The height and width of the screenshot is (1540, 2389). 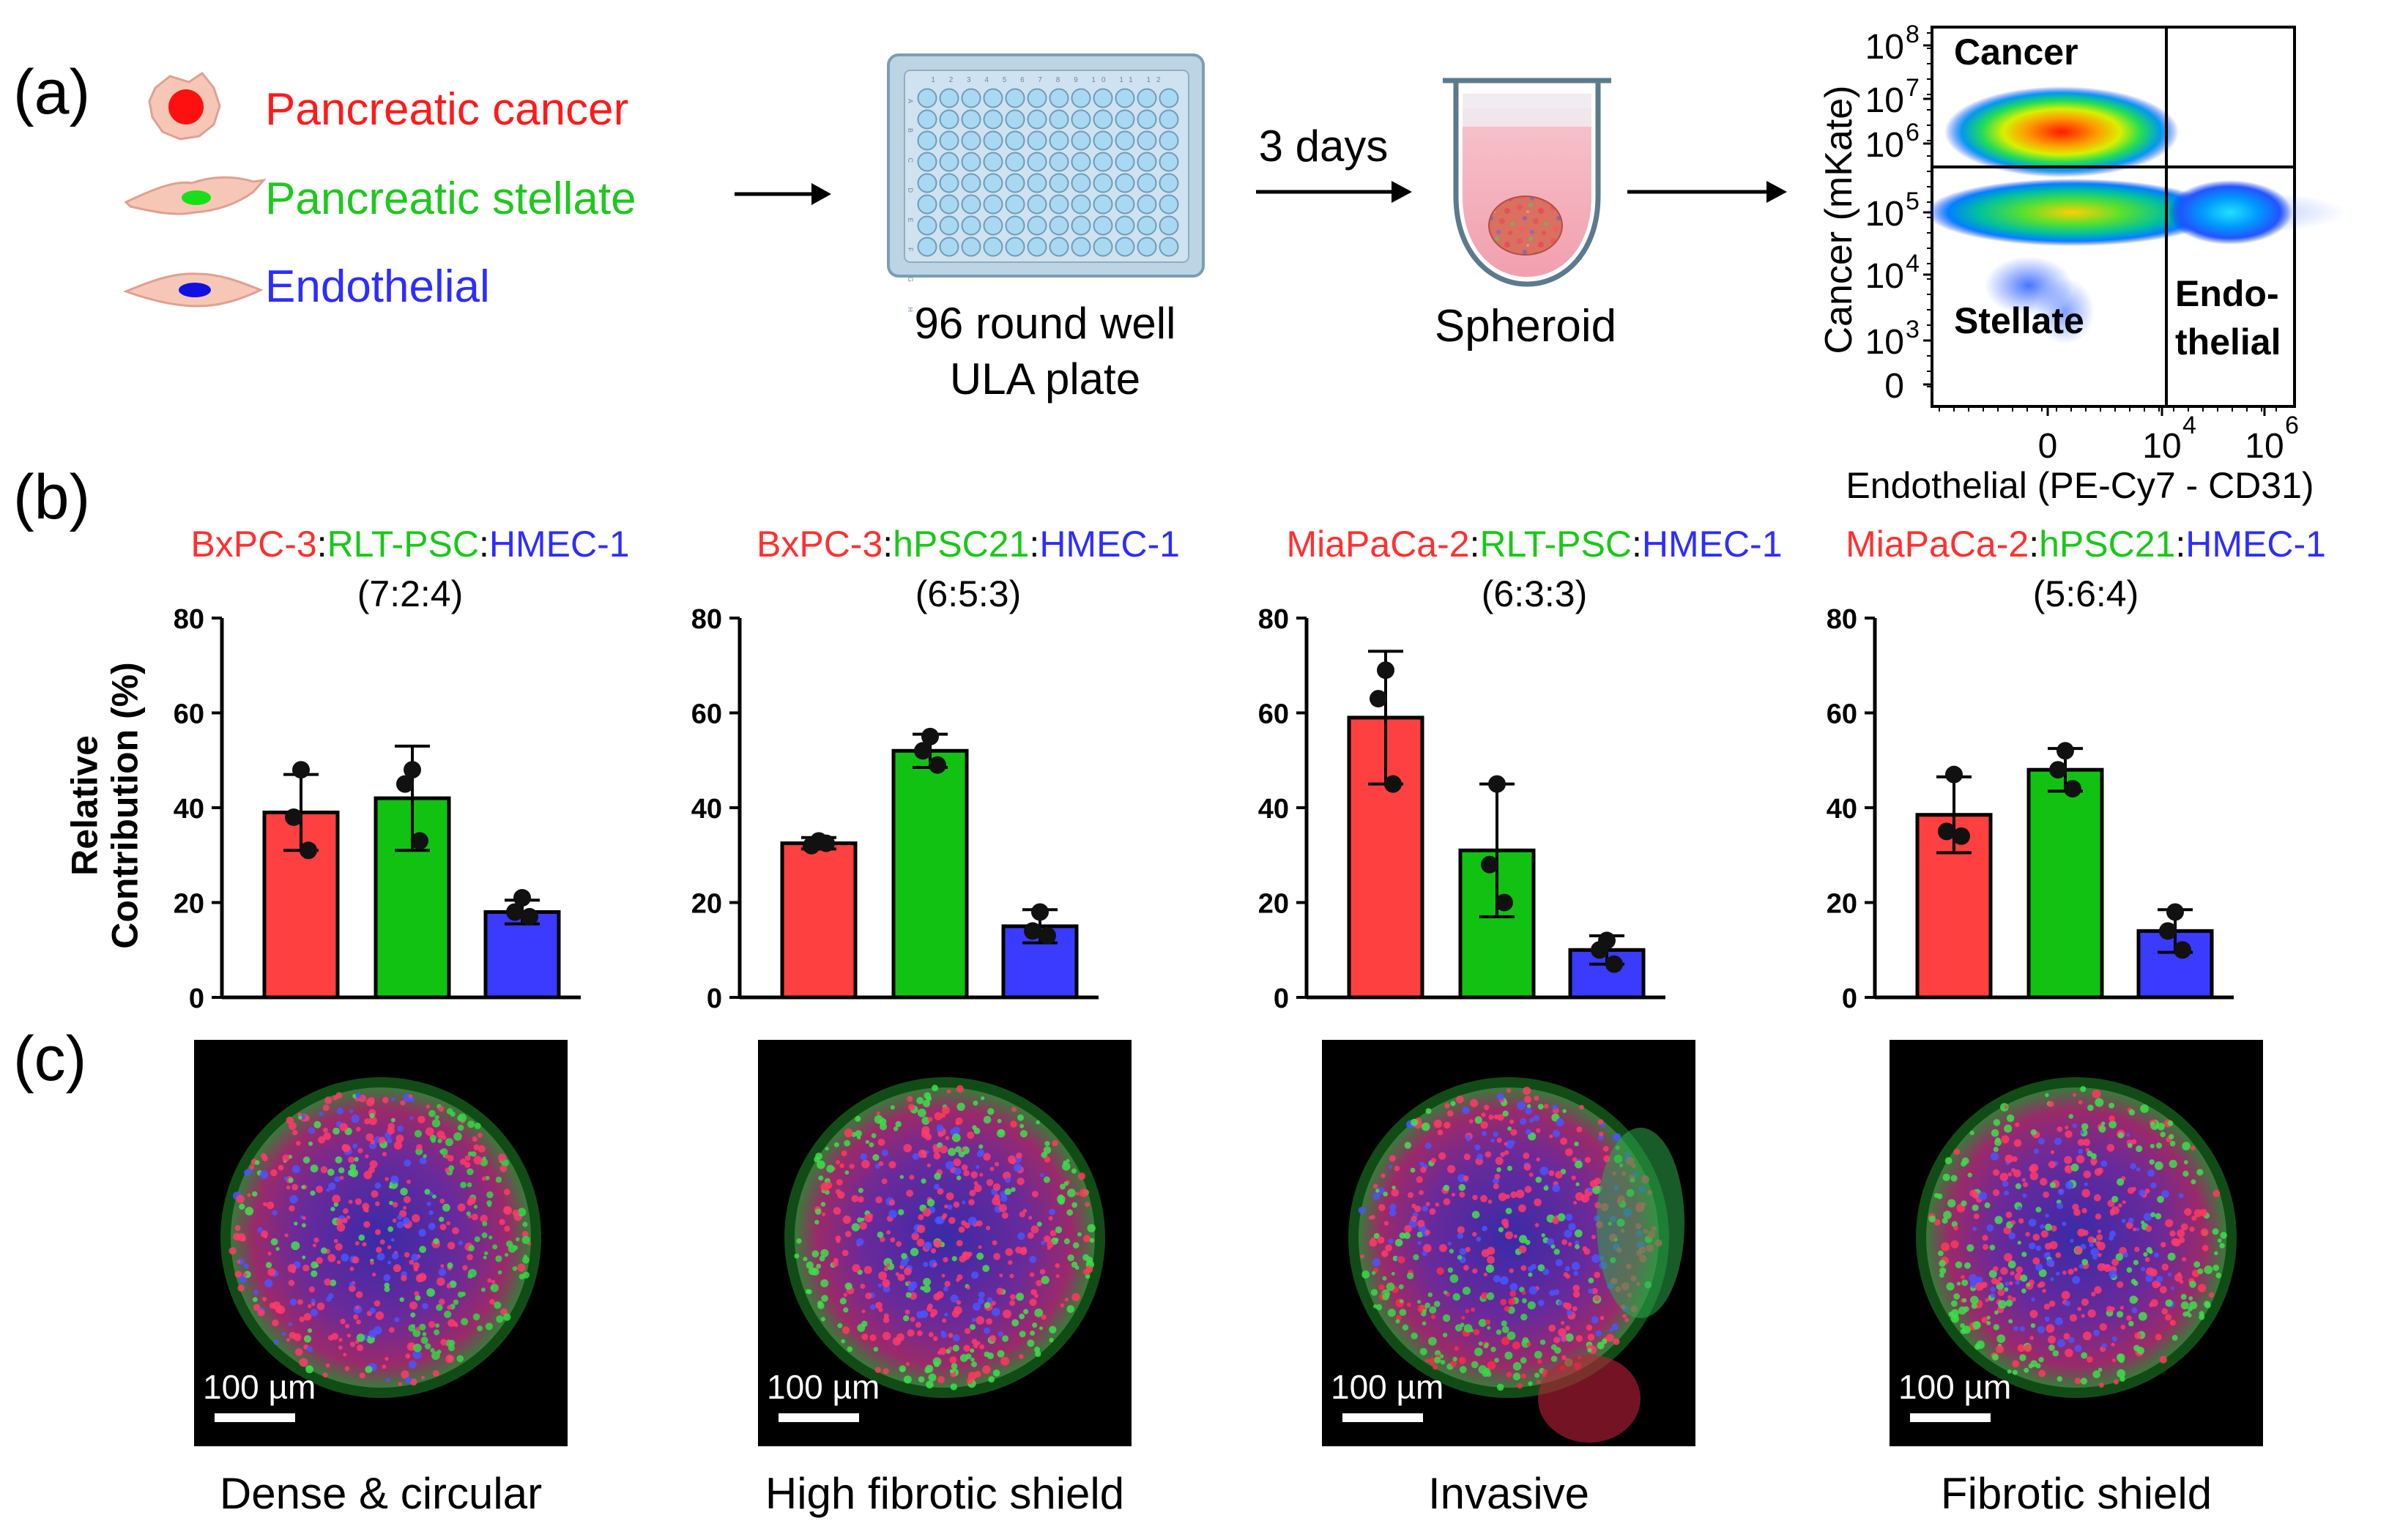 What do you see at coordinates (1555, 544) in the screenshot?
I see `chart-title-part: RLT-PSC` at bounding box center [1555, 544].